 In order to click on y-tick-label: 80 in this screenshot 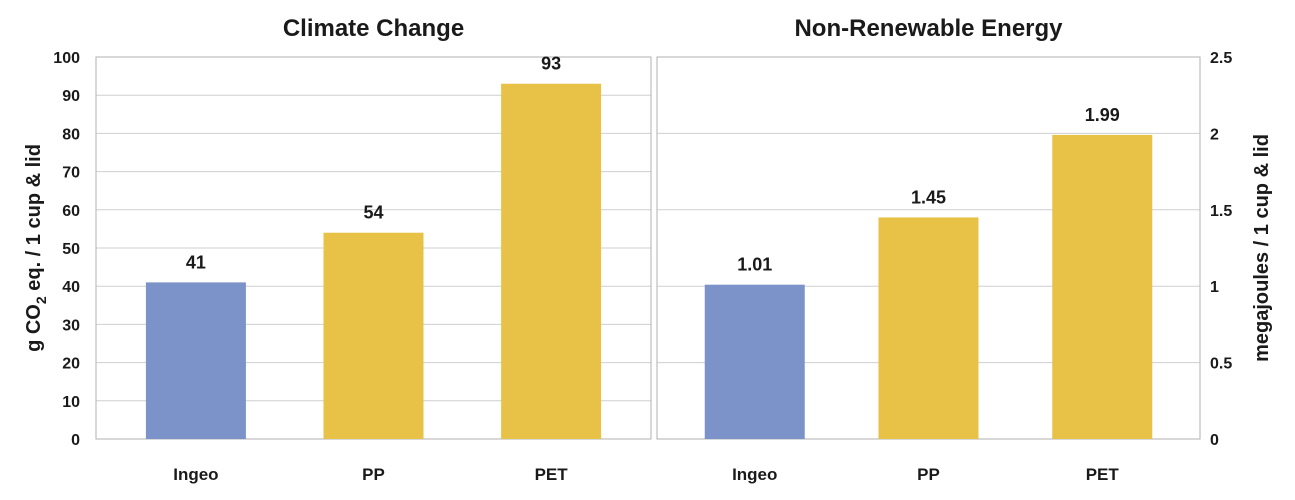, I will do `click(71, 134)`.